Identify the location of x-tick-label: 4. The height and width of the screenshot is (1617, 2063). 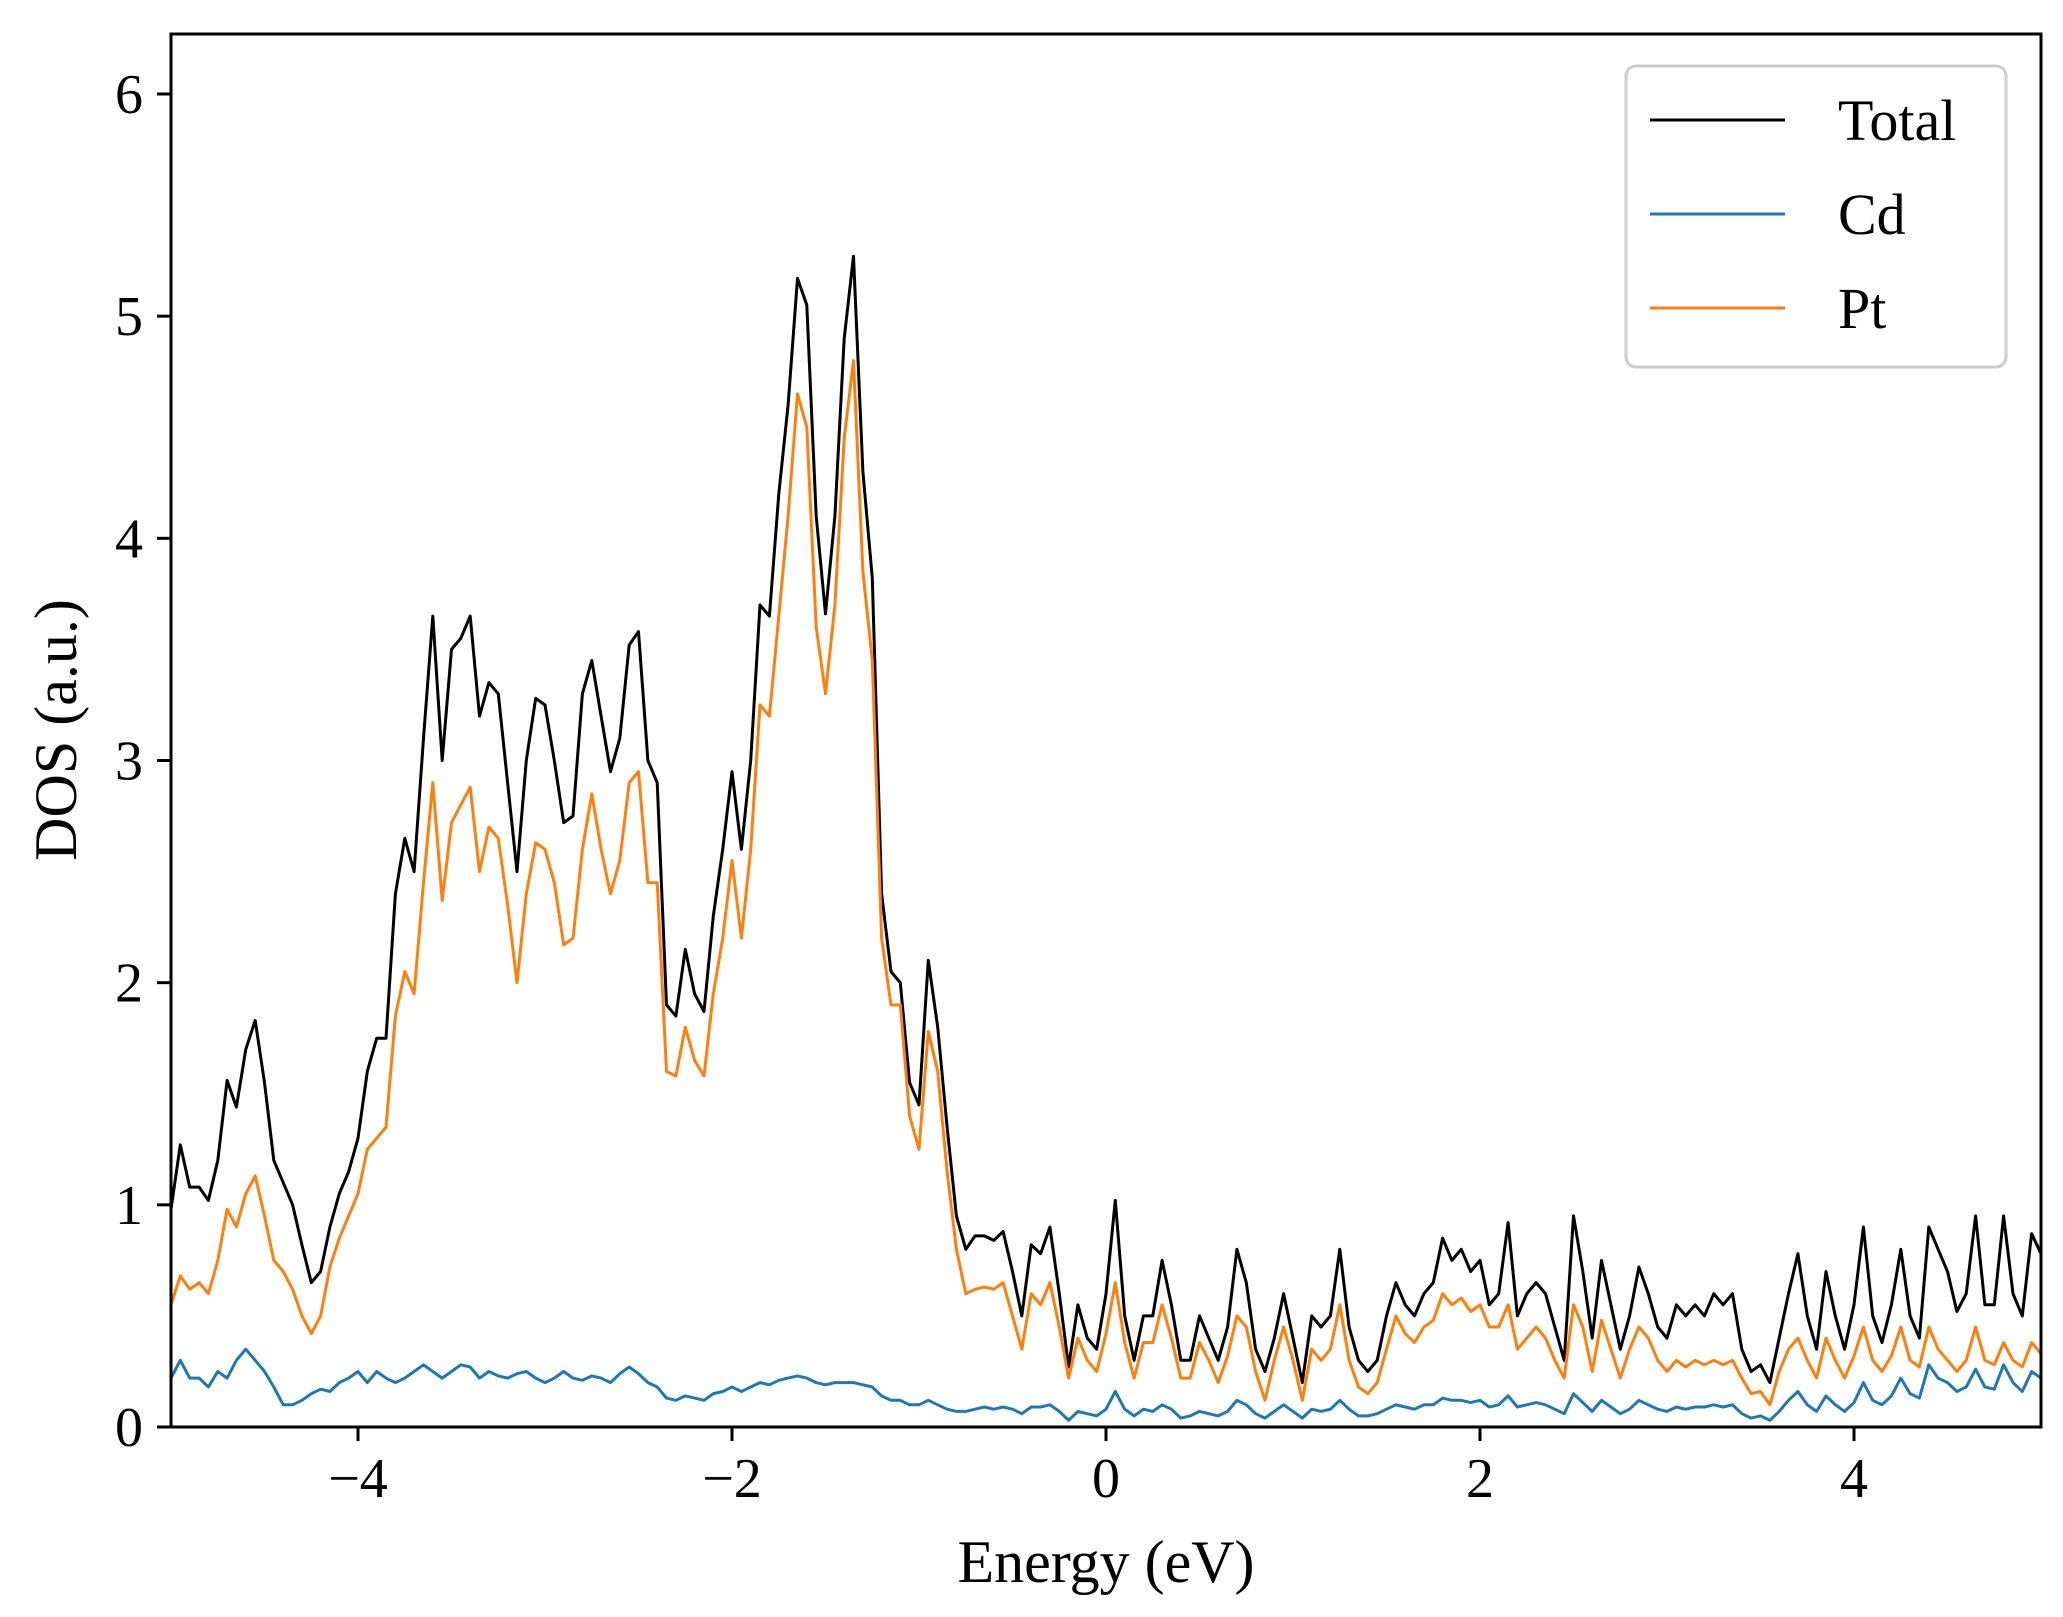
(1854, 1479).